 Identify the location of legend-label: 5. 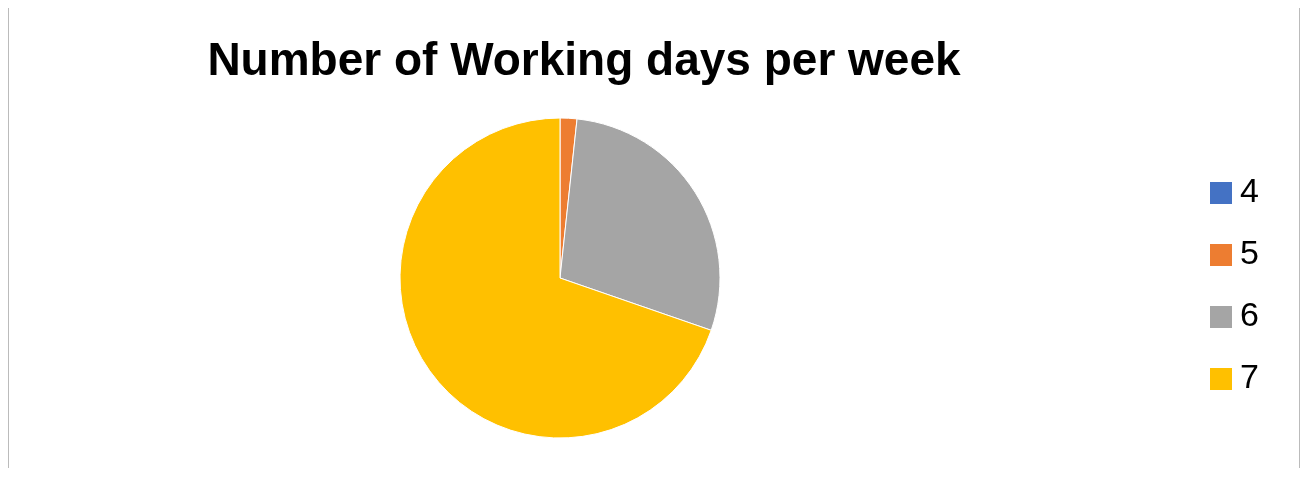
(1249, 252).